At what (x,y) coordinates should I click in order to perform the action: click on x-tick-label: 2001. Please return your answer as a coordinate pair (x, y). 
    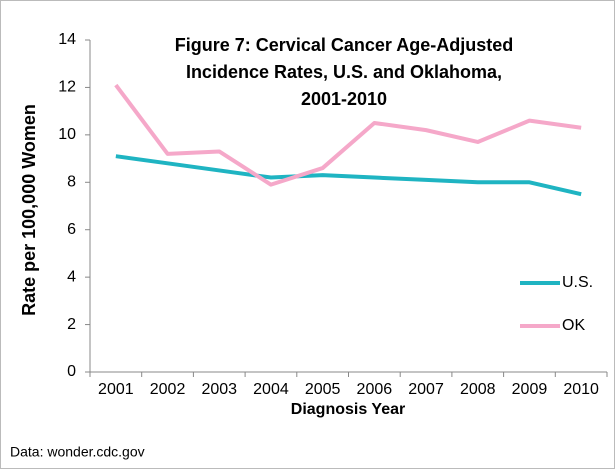
    Looking at the image, I should click on (116, 389).